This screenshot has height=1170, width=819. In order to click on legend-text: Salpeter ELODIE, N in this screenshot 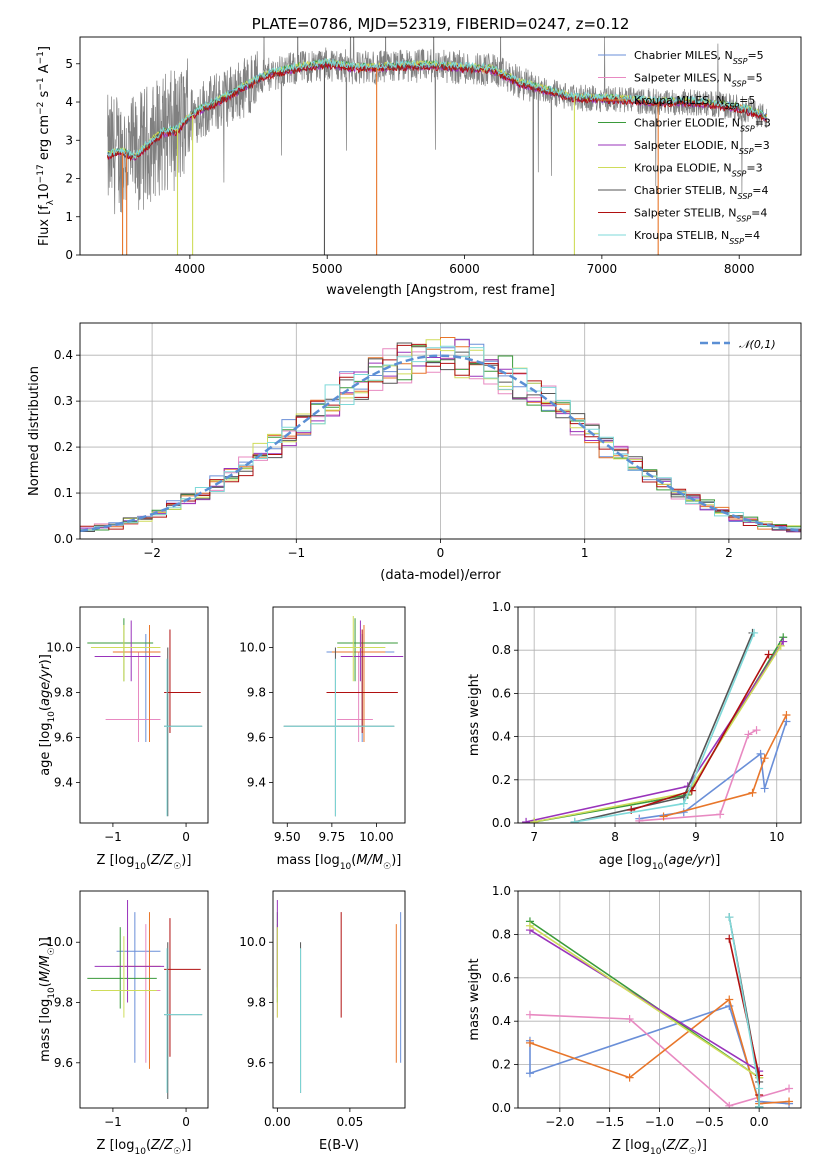, I will do `click(686, 145)`.